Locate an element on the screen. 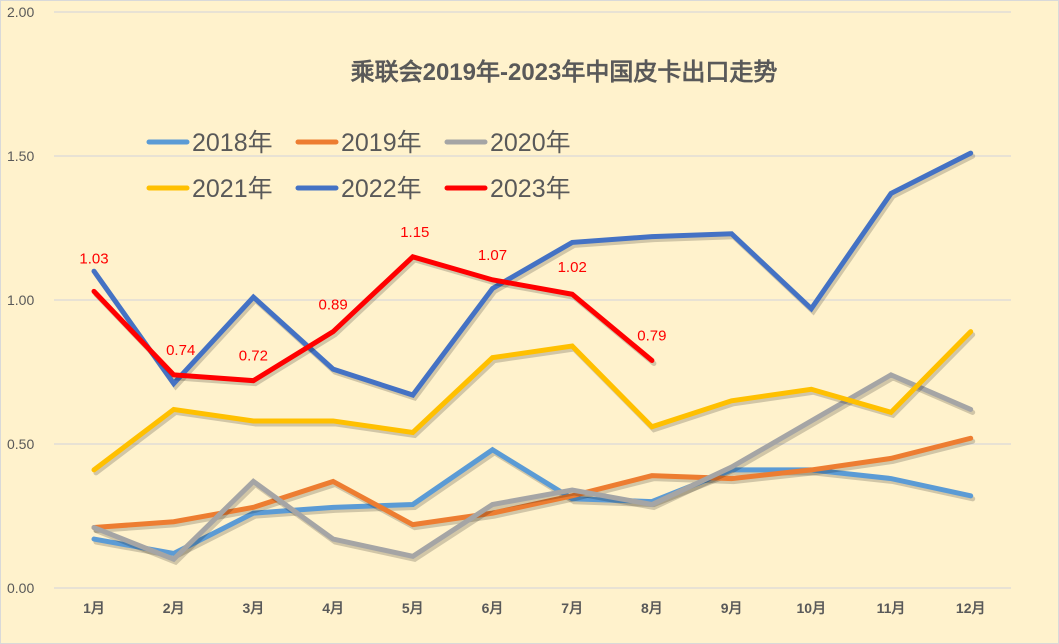 Image resolution: width=1059 pixels, height=644 pixels. data-labels: 1.03 0.74 0.72 0.89 1.15 1.07 1.02 0.79 is located at coordinates (372, 294).